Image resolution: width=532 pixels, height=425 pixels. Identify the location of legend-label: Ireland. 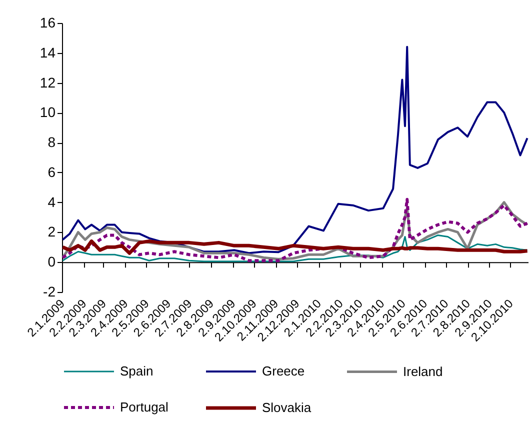
(423, 371).